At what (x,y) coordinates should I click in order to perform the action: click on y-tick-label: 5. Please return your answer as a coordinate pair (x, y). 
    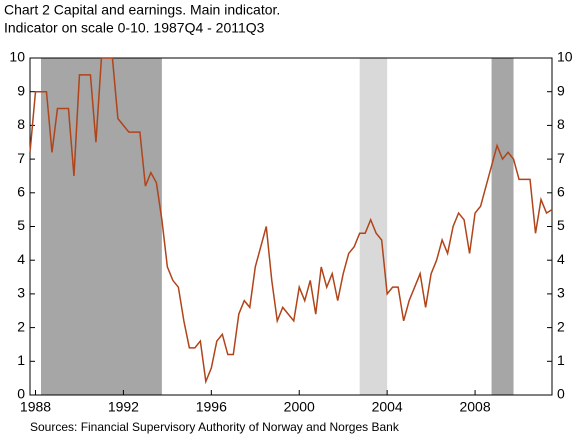
    Looking at the image, I should click on (21, 225).